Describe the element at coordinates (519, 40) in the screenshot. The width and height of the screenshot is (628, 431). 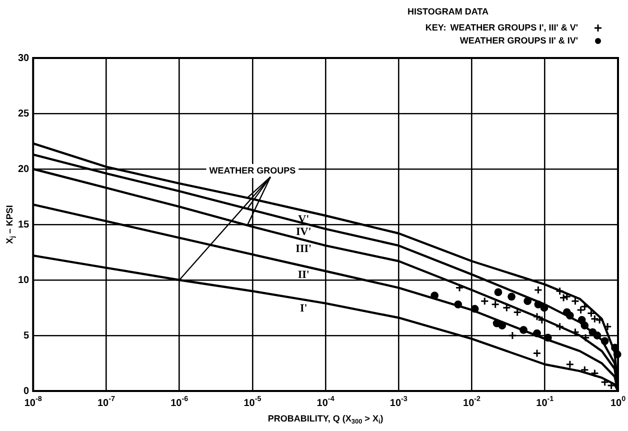
I see `legend-label: WEATHER GROUPS II' & IV'` at that location.